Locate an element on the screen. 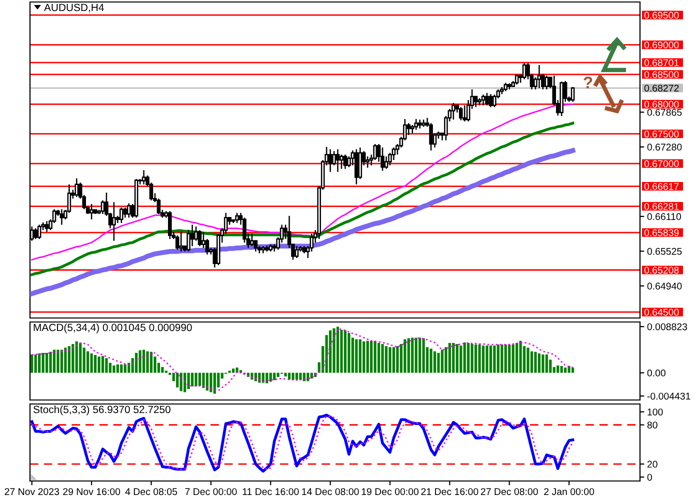 The image size is (700, 500). ref-line-label: 0.69500 is located at coordinates (661, 15).